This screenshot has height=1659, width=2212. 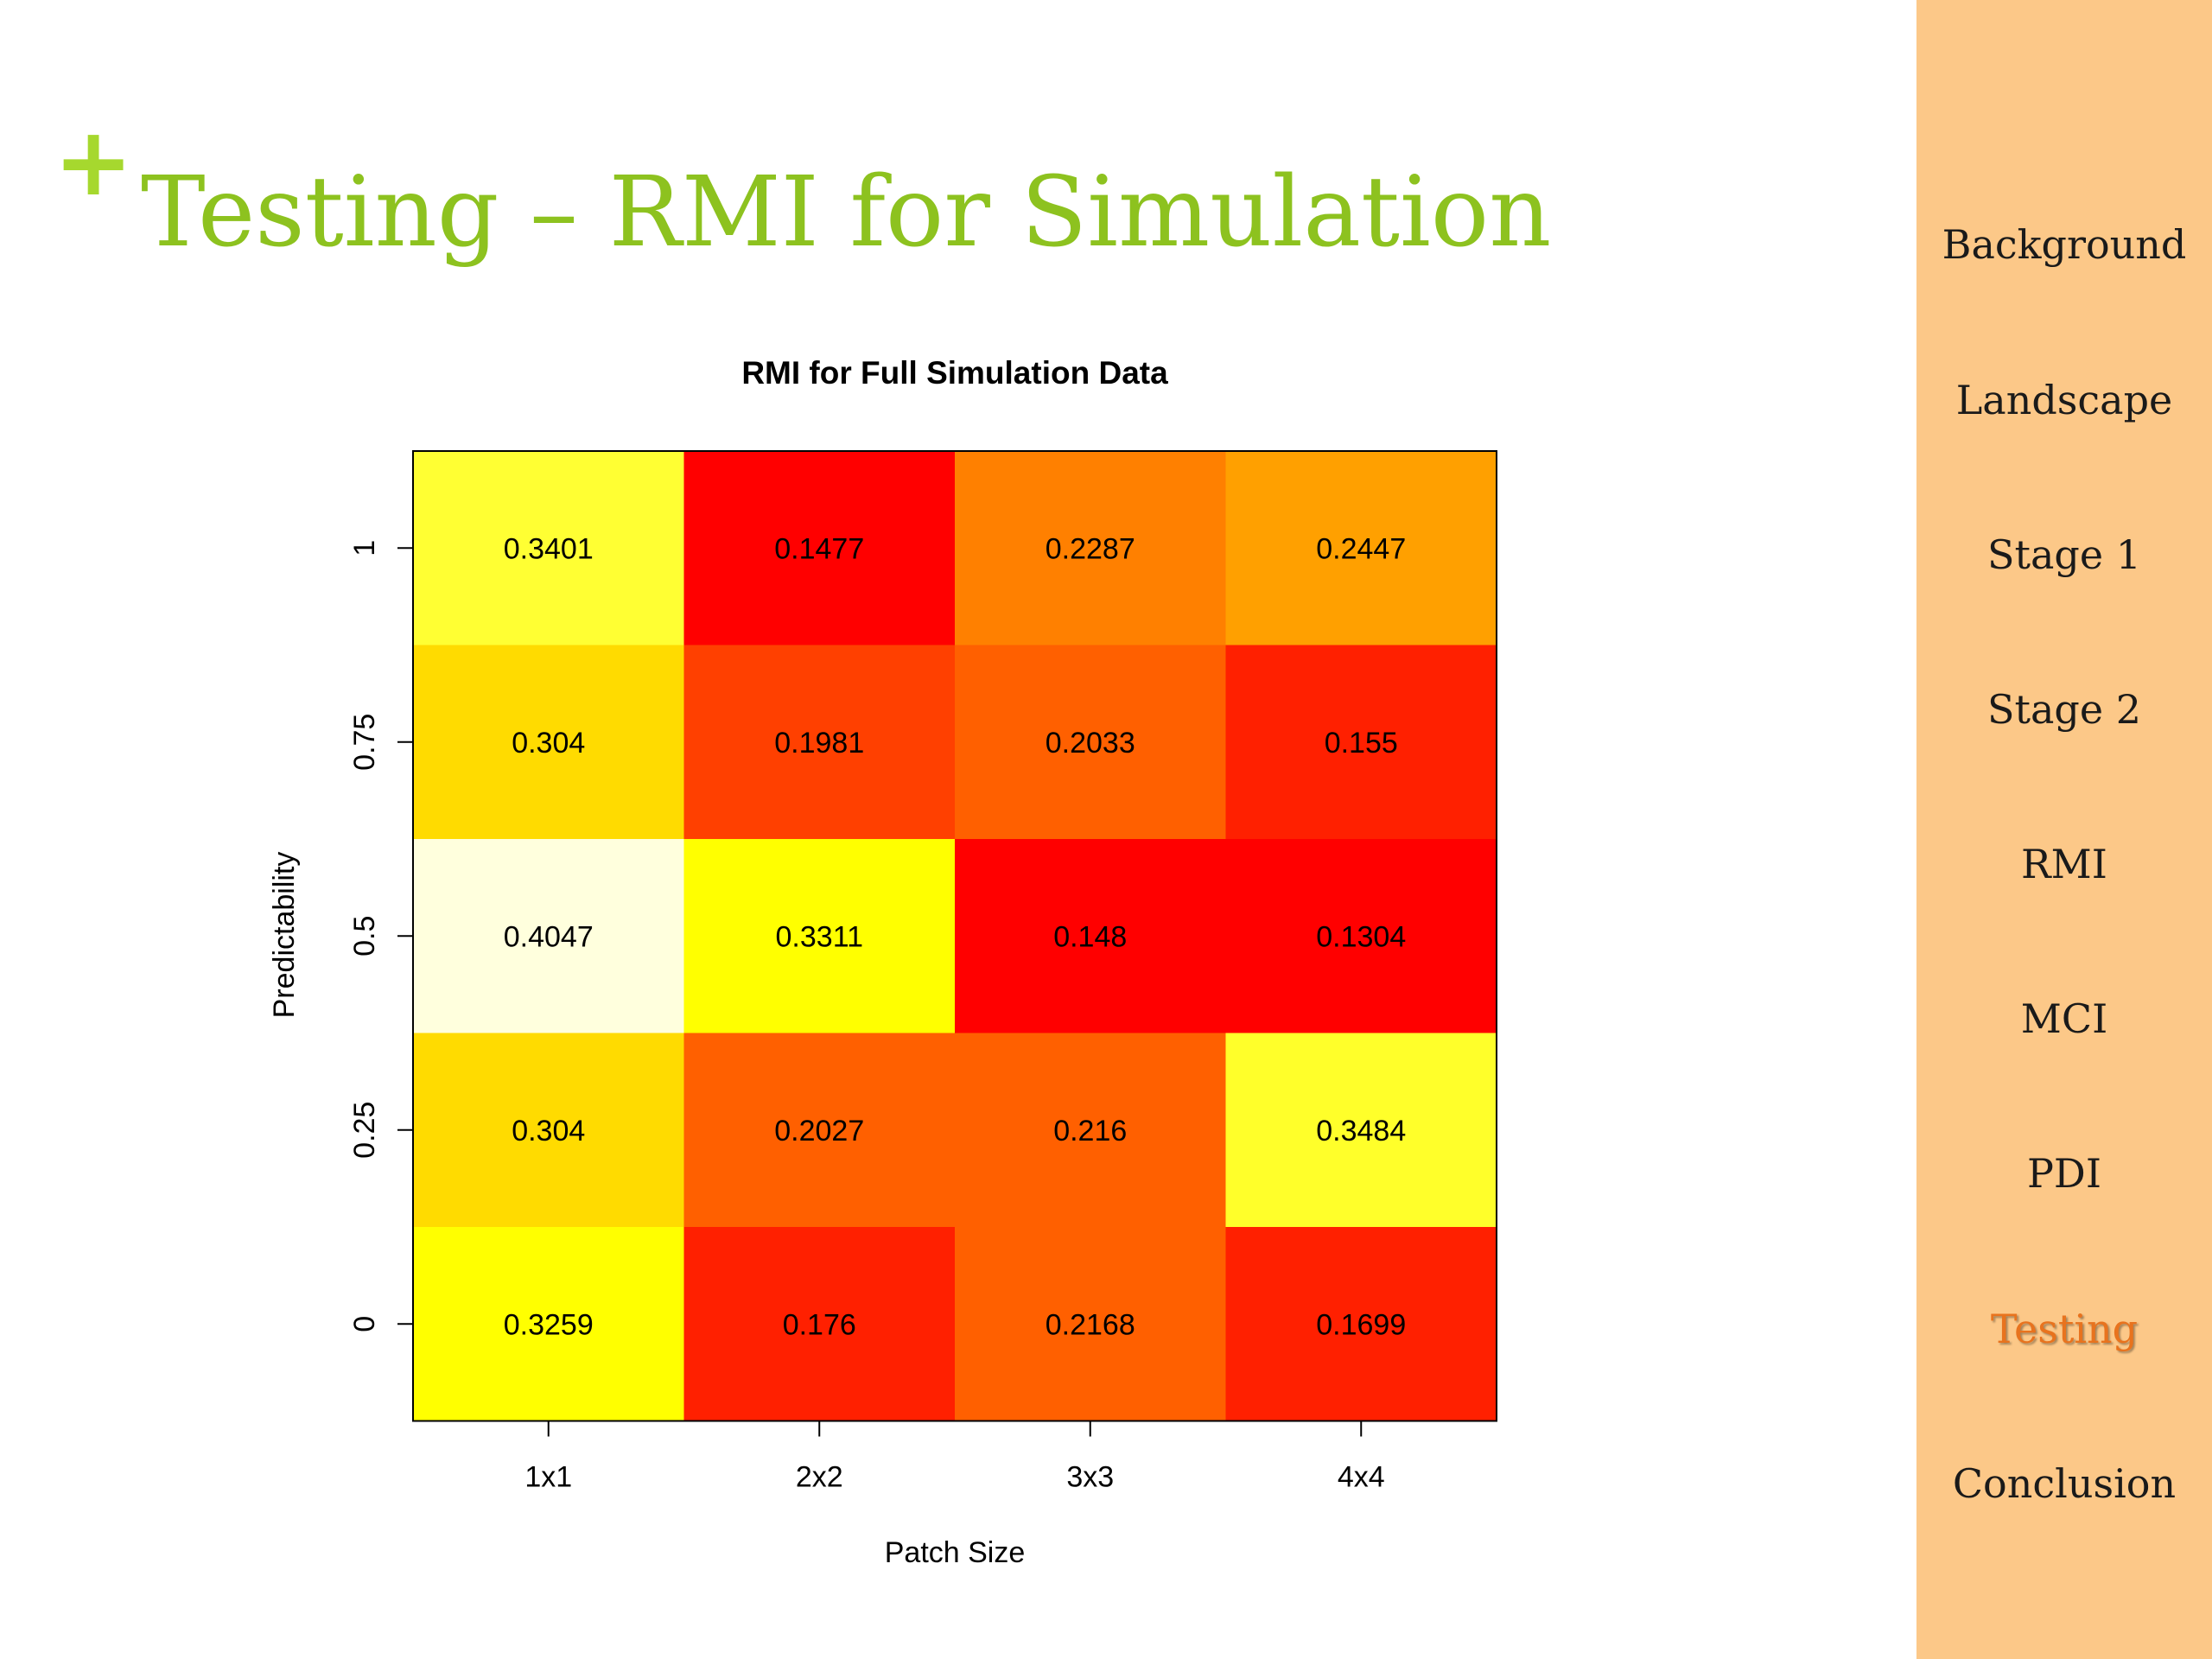 What do you see at coordinates (2064, 400) in the screenshot?
I see `sidebar-item-landscape: Landscape` at bounding box center [2064, 400].